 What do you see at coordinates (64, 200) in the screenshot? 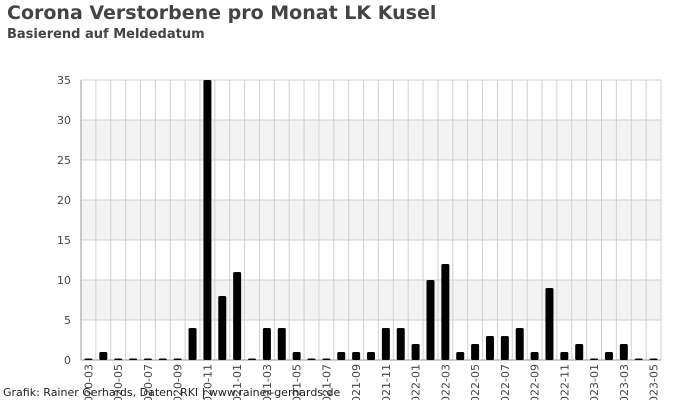
I see `y-tick-label: 20` at bounding box center [64, 200].